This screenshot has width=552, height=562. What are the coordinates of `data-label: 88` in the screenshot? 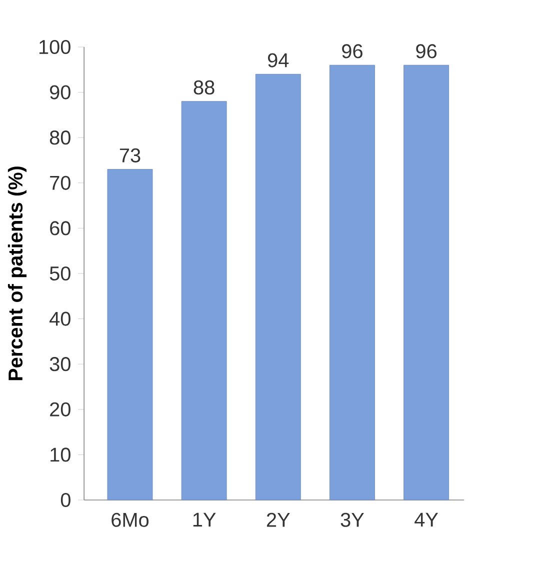 It's located at (204, 87).